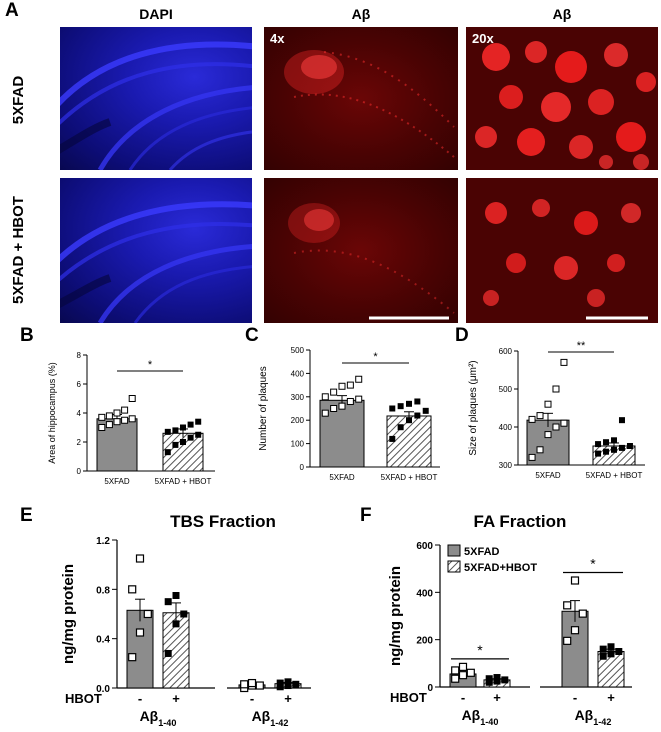  I want to click on panel-label-d: D, so click(462, 335).